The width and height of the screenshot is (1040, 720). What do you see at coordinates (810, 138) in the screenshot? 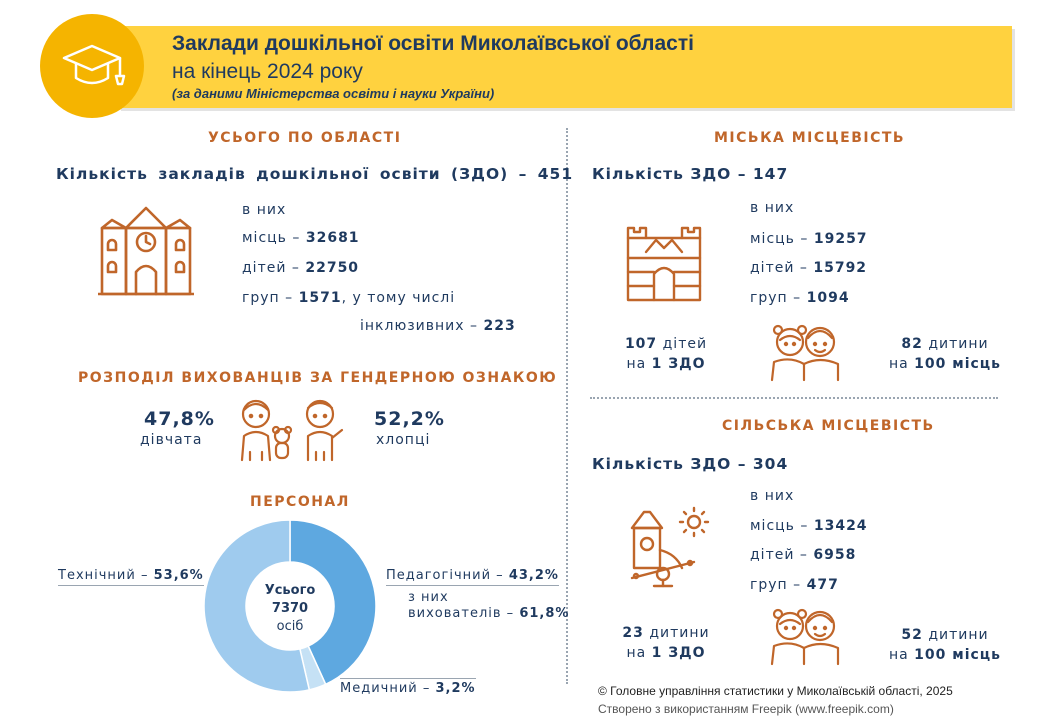
I see `urban-section-title: МІСЬКА МІСЦЕВІСТЬ` at bounding box center [810, 138].